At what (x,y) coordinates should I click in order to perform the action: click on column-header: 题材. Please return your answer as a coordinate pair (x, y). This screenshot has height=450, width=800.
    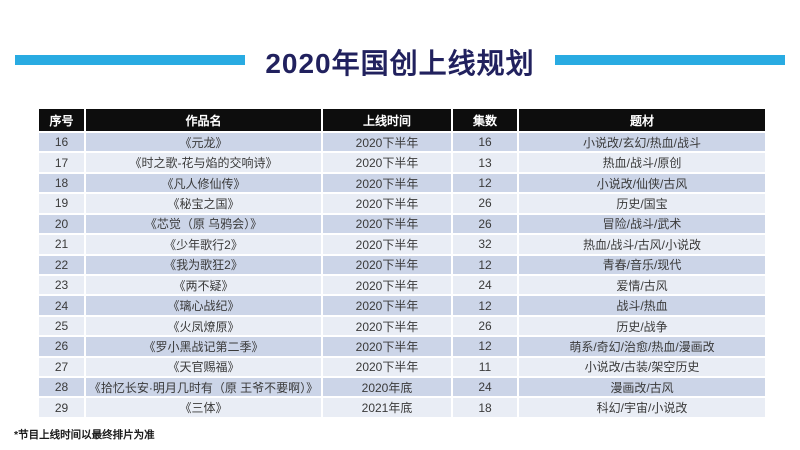
    Looking at the image, I should click on (642, 120).